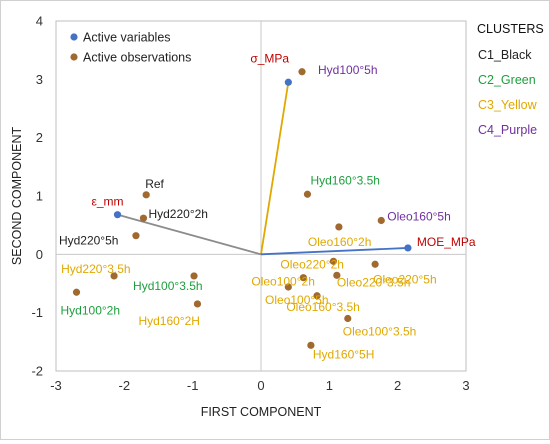  What do you see at coordinates (505, 55) in the screenshot?
I see `cluster-item-label: C1_Black` at bounding box center [505, 55].